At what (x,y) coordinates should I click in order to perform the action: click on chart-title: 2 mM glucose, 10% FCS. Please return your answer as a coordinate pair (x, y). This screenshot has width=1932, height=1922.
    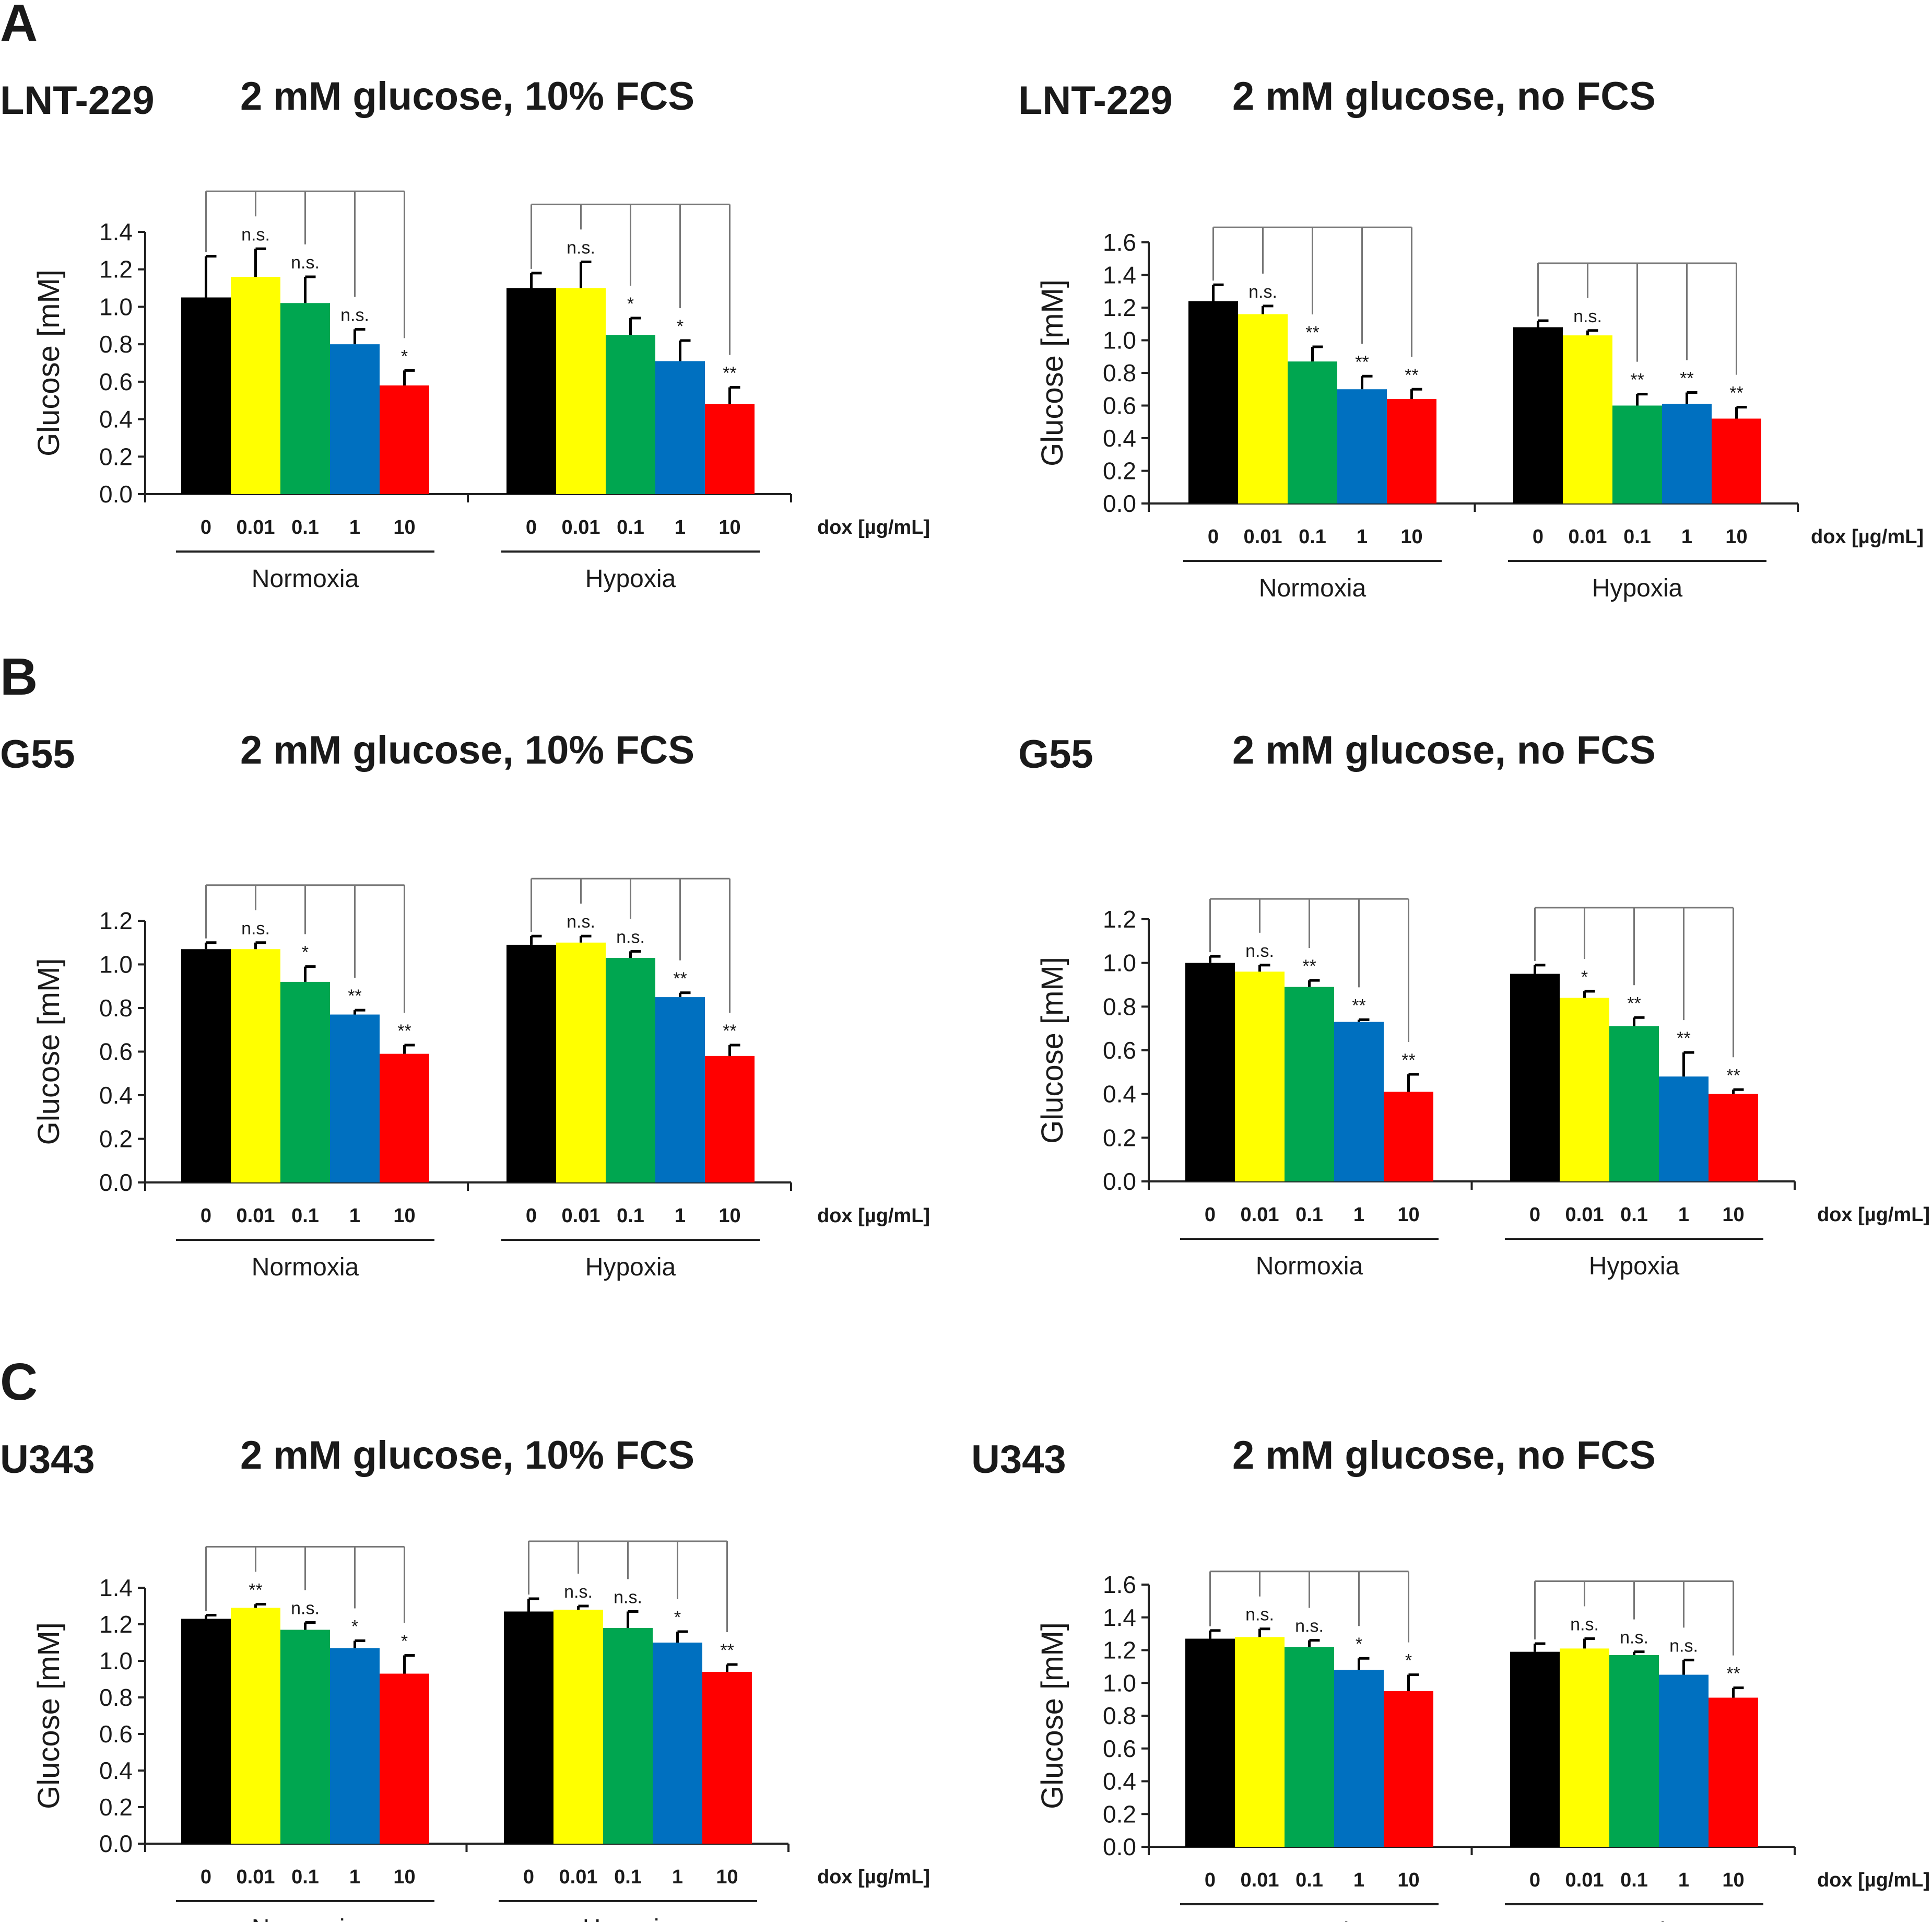
    Looking at the image, I should click on (467, 1455).